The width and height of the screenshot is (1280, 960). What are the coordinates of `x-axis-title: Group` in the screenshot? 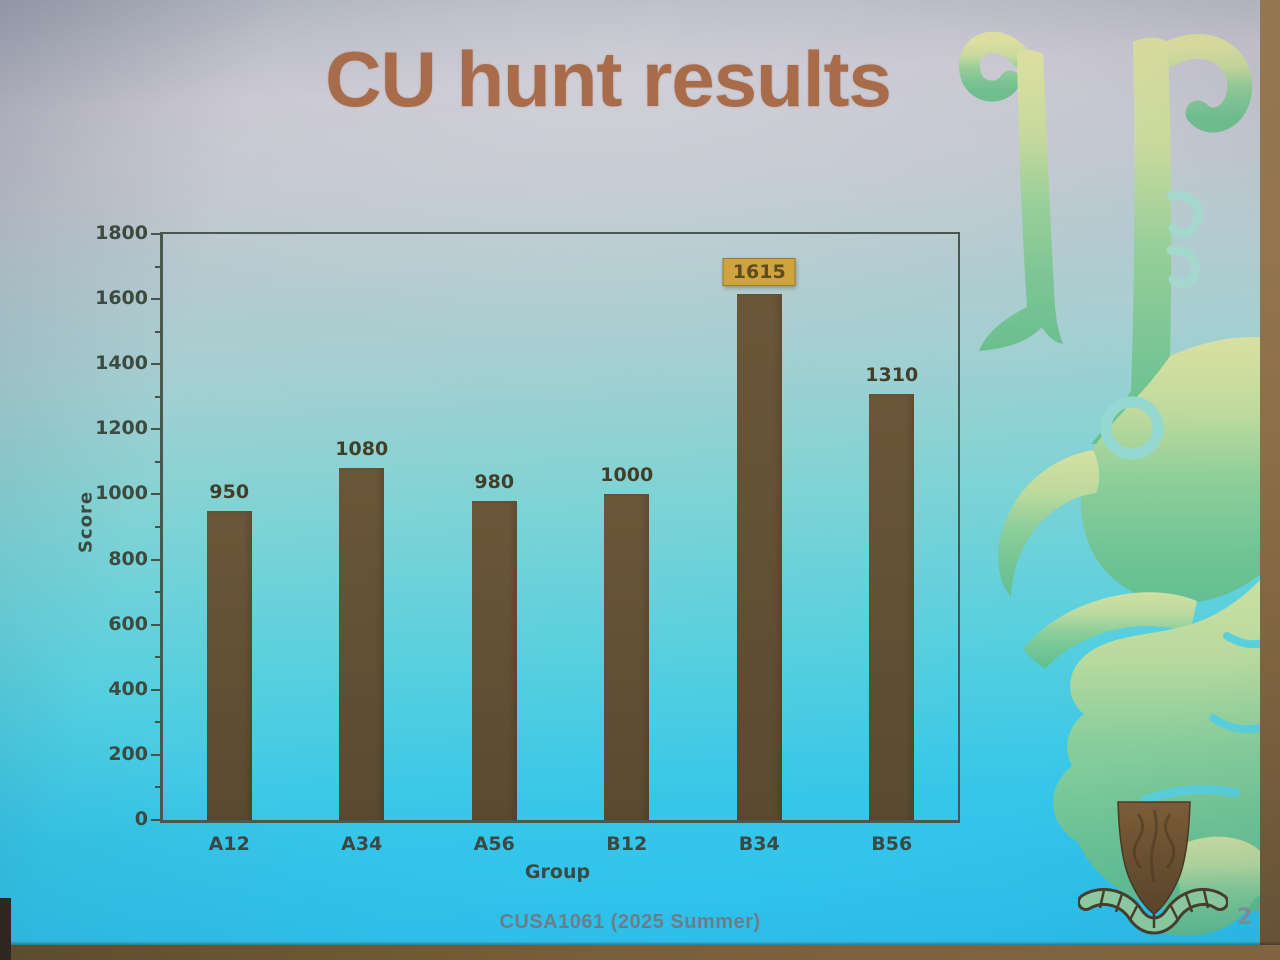 It's located at (557, 872).